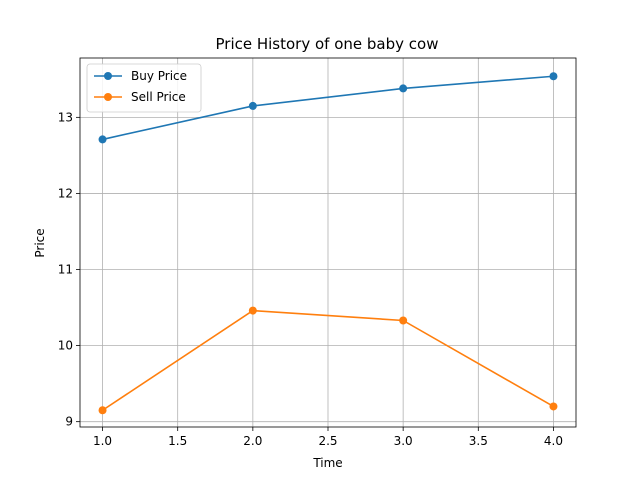 This screenshot has height=480, width=640. I want to click on y-axis-title: Price, so click(40, 242).